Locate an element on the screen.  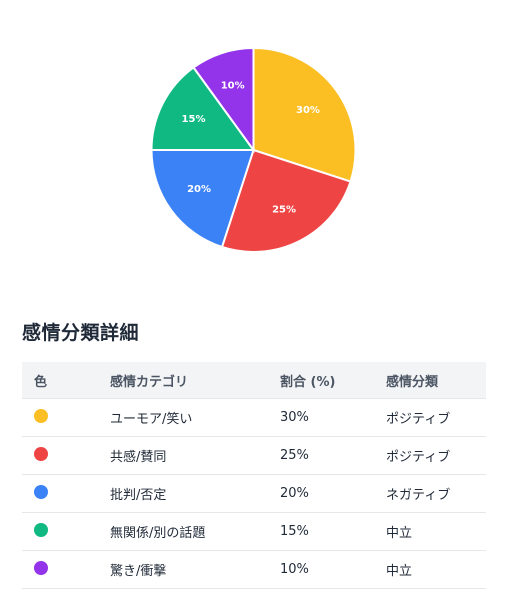
pie-chart: 30% 25% 20% 15% 10% is located at coordinates (253, 149).